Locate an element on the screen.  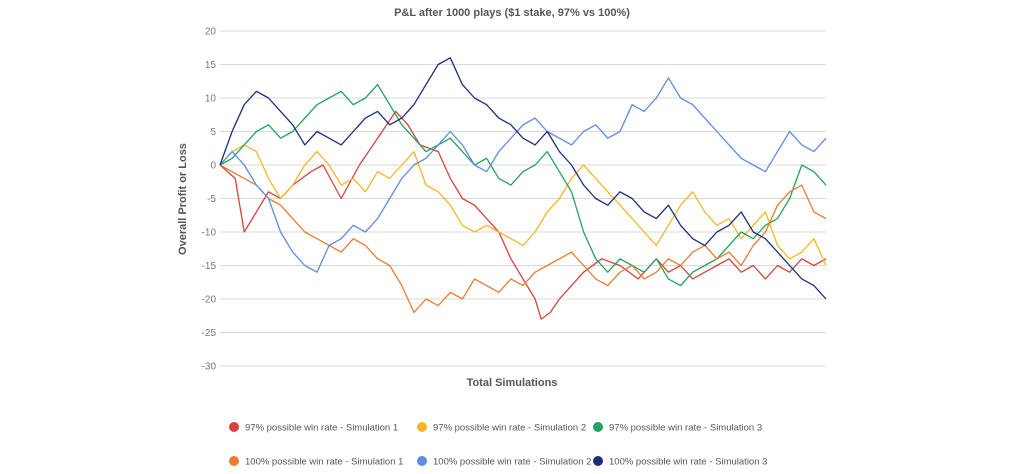
y-tick-label: 10 is located at coordinates (211, 99).